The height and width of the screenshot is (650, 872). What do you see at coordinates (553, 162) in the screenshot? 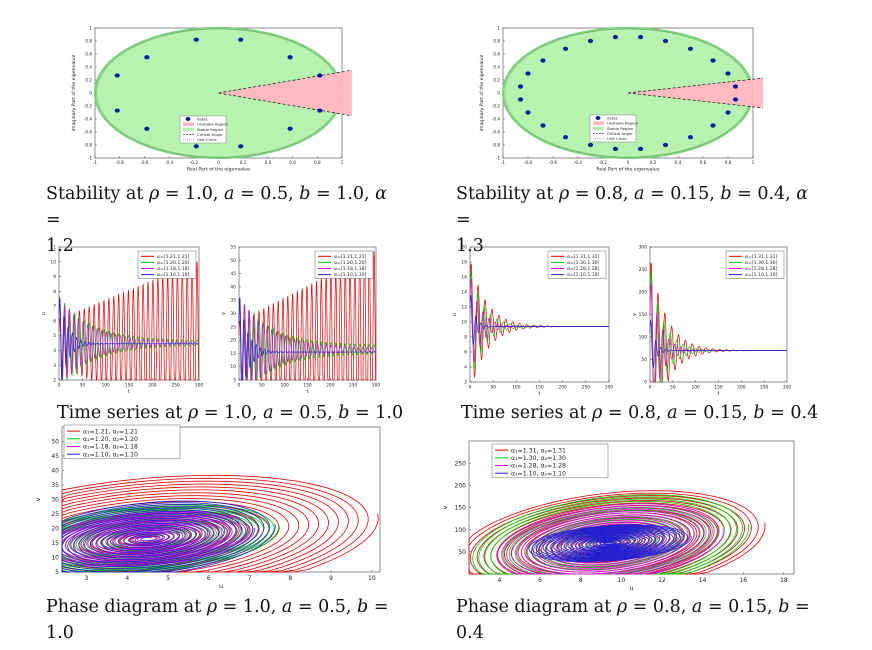
I see `x-tick-label: -0.6` at bounding box center [553, 162].